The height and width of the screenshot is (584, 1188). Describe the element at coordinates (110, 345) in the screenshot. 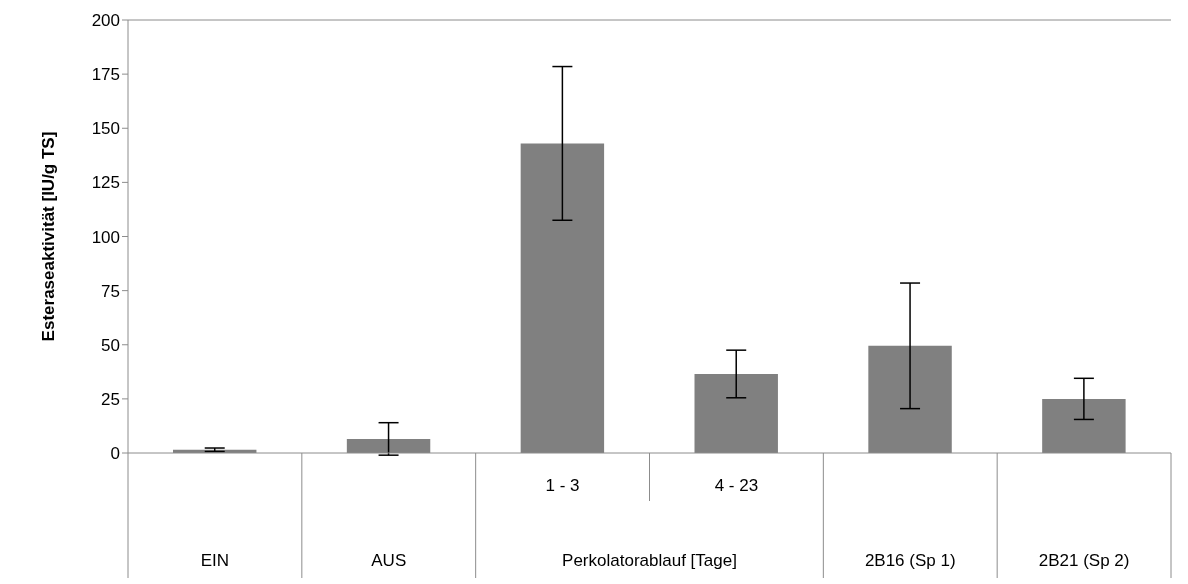

I see `y-tick-label: 50` at that location.